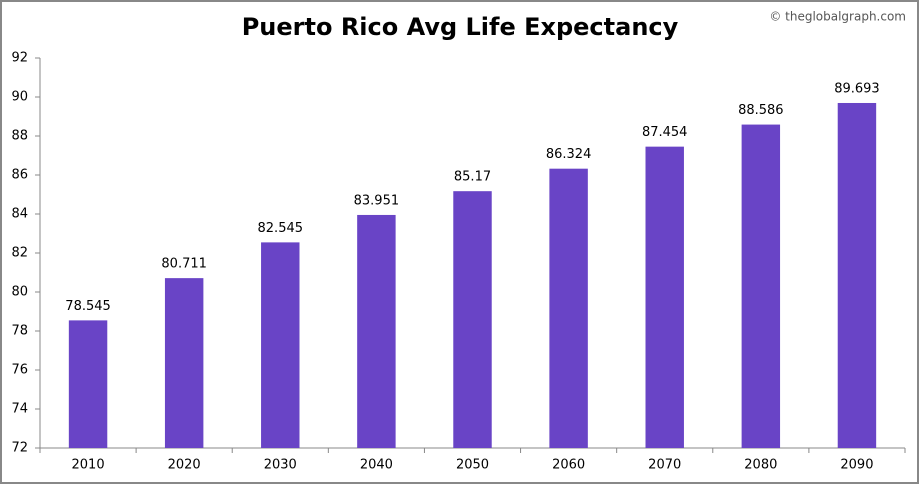  What do you see at coordinates (857, 88) in the screenshot?
I see `value-label: 89.693` at bounding box center [857, 88].